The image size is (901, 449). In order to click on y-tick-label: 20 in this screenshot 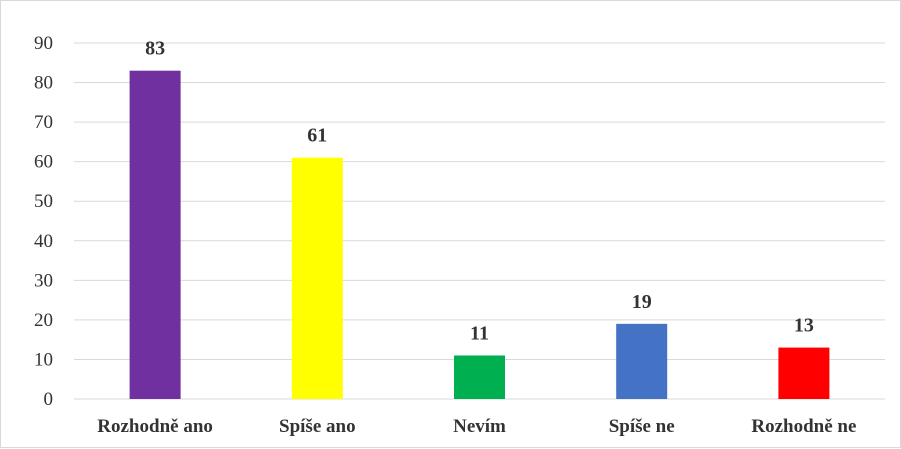, I will do `click(43, 320)`.